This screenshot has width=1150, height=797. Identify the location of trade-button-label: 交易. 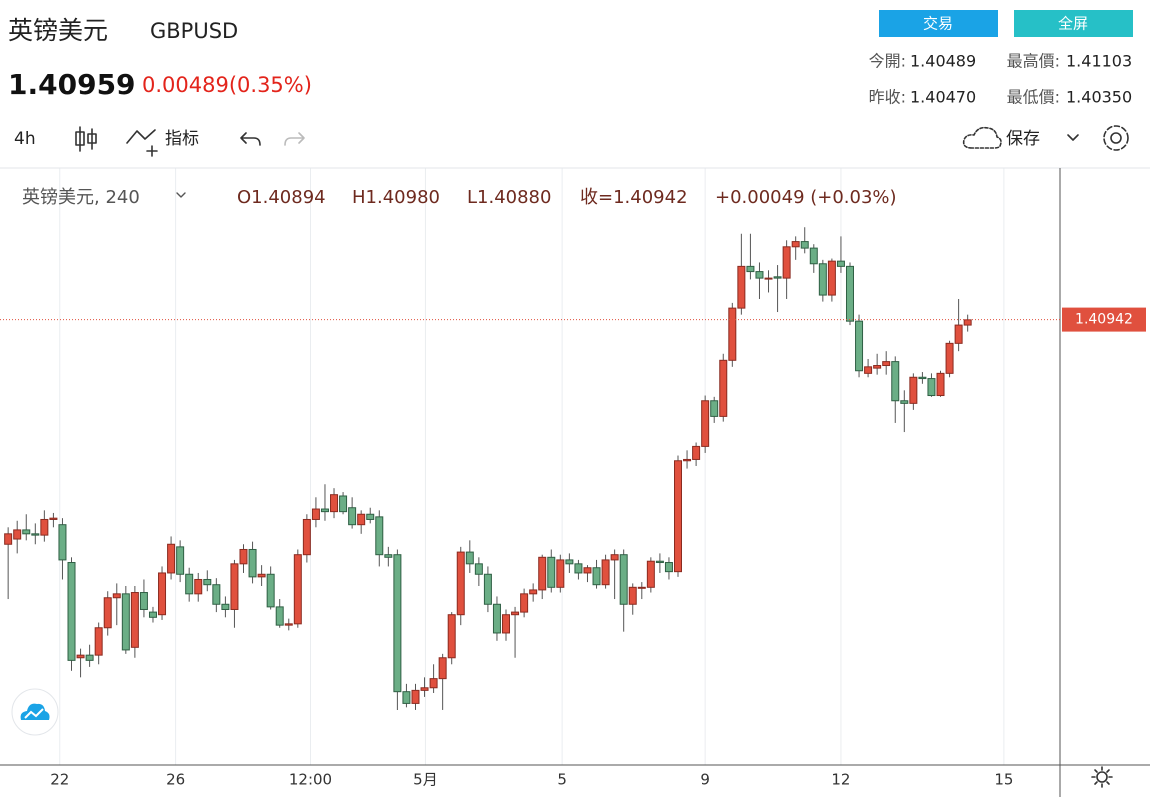
(938, 24).